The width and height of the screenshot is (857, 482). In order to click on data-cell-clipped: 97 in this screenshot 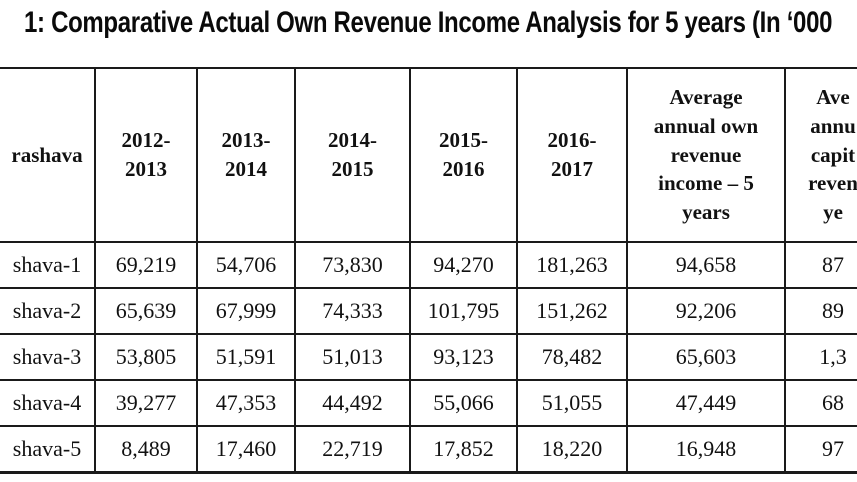, I will do `click(820, 449)`.